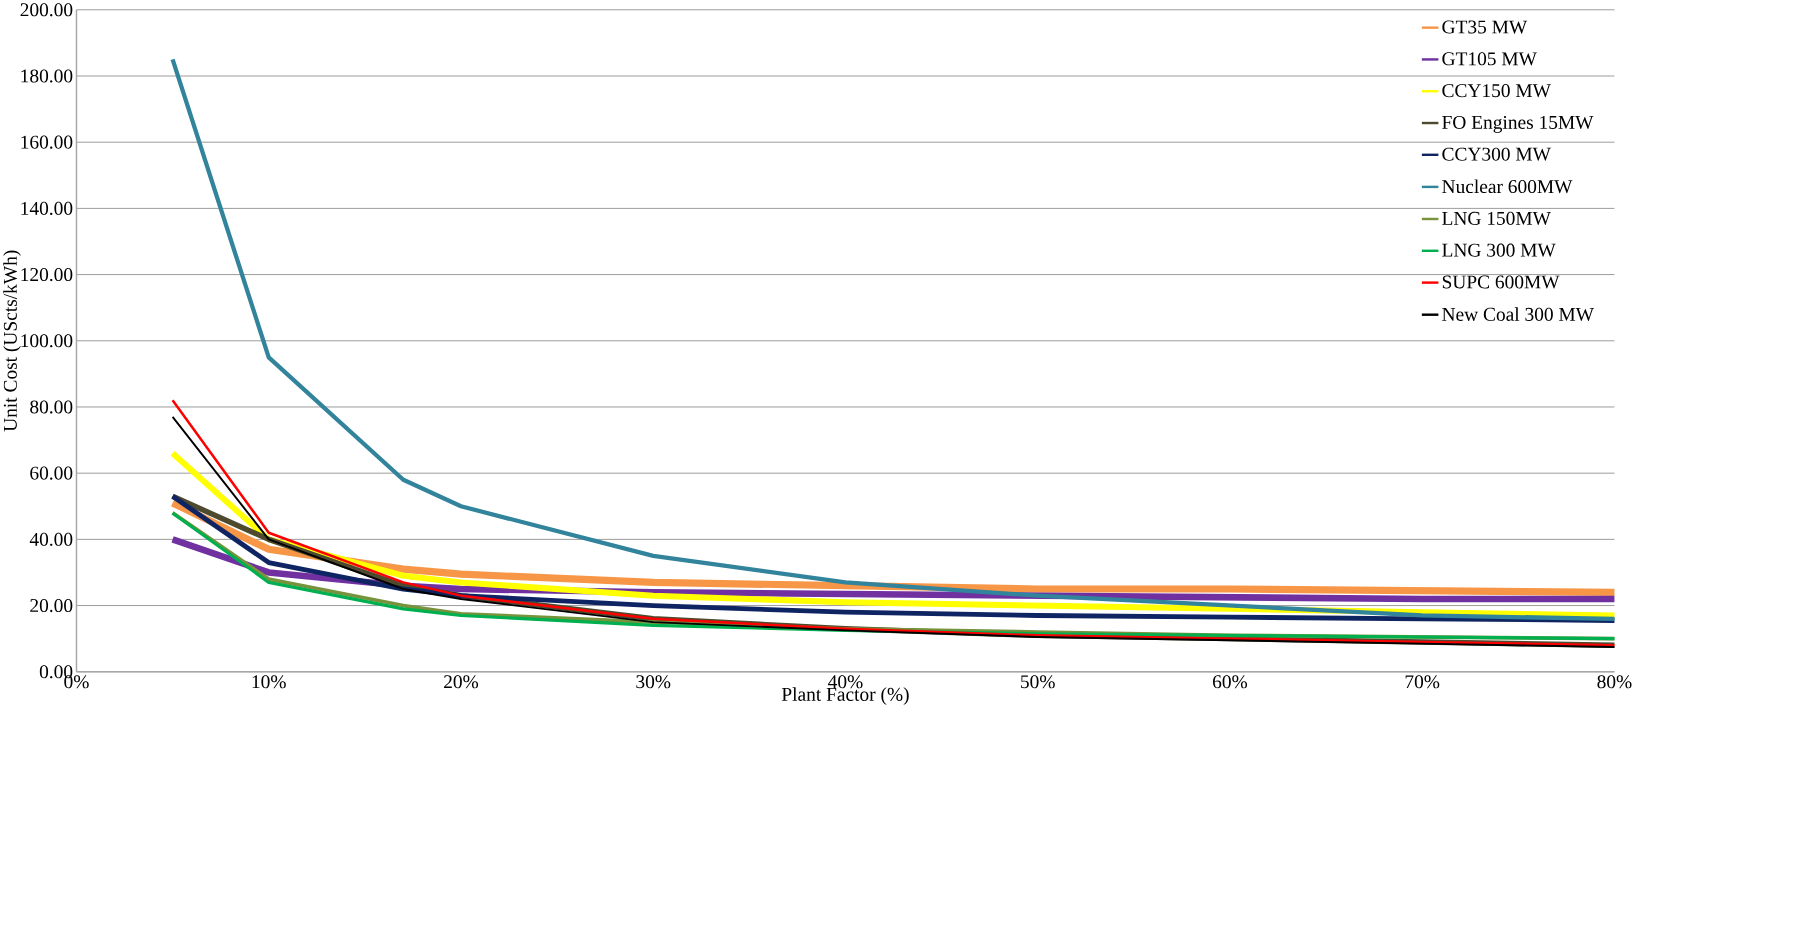 Image resolution: width=1793 pixels, height=937 pixels. What do you see at coordinates (653, 682) in the screenshot?
I see `x-tick-label: 30%` at bounding box center [653, 682].